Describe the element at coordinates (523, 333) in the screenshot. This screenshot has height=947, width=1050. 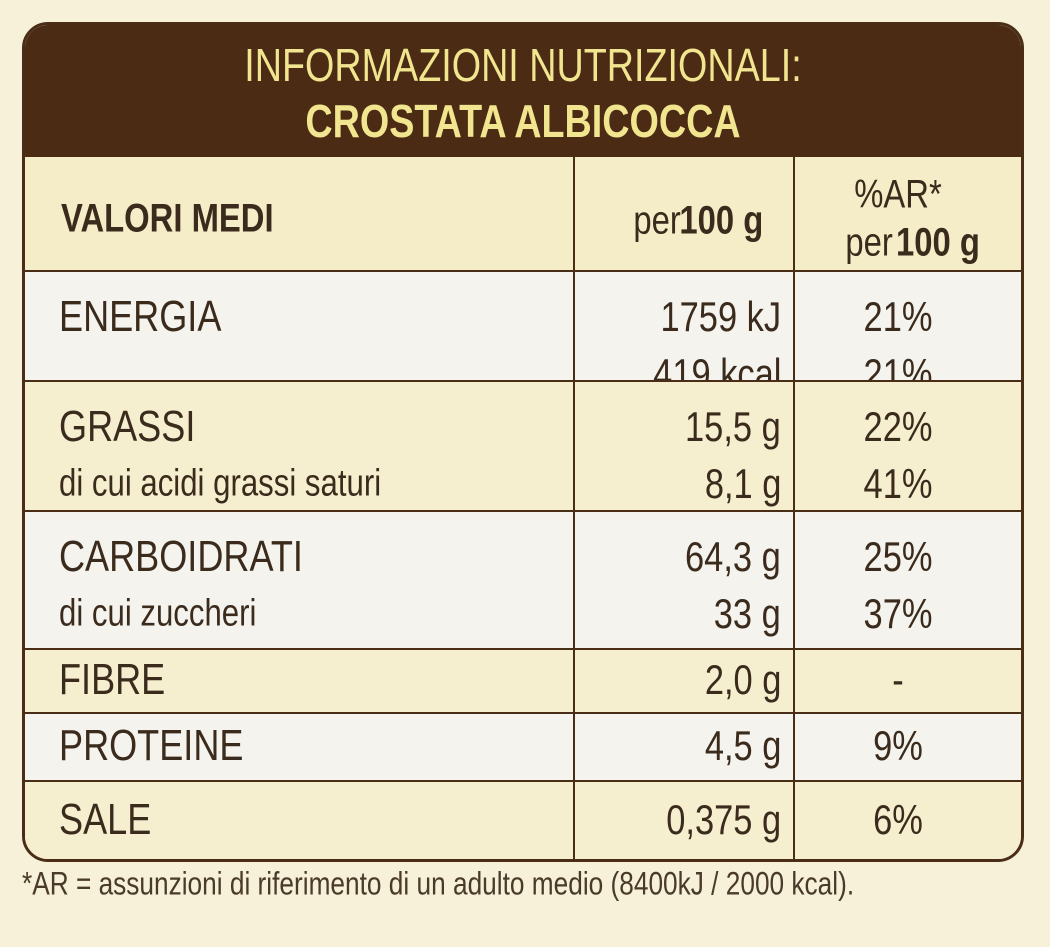
I see `table-row: ENERGIA 1759 kJ 419 kcal 21% 21%` at that location.